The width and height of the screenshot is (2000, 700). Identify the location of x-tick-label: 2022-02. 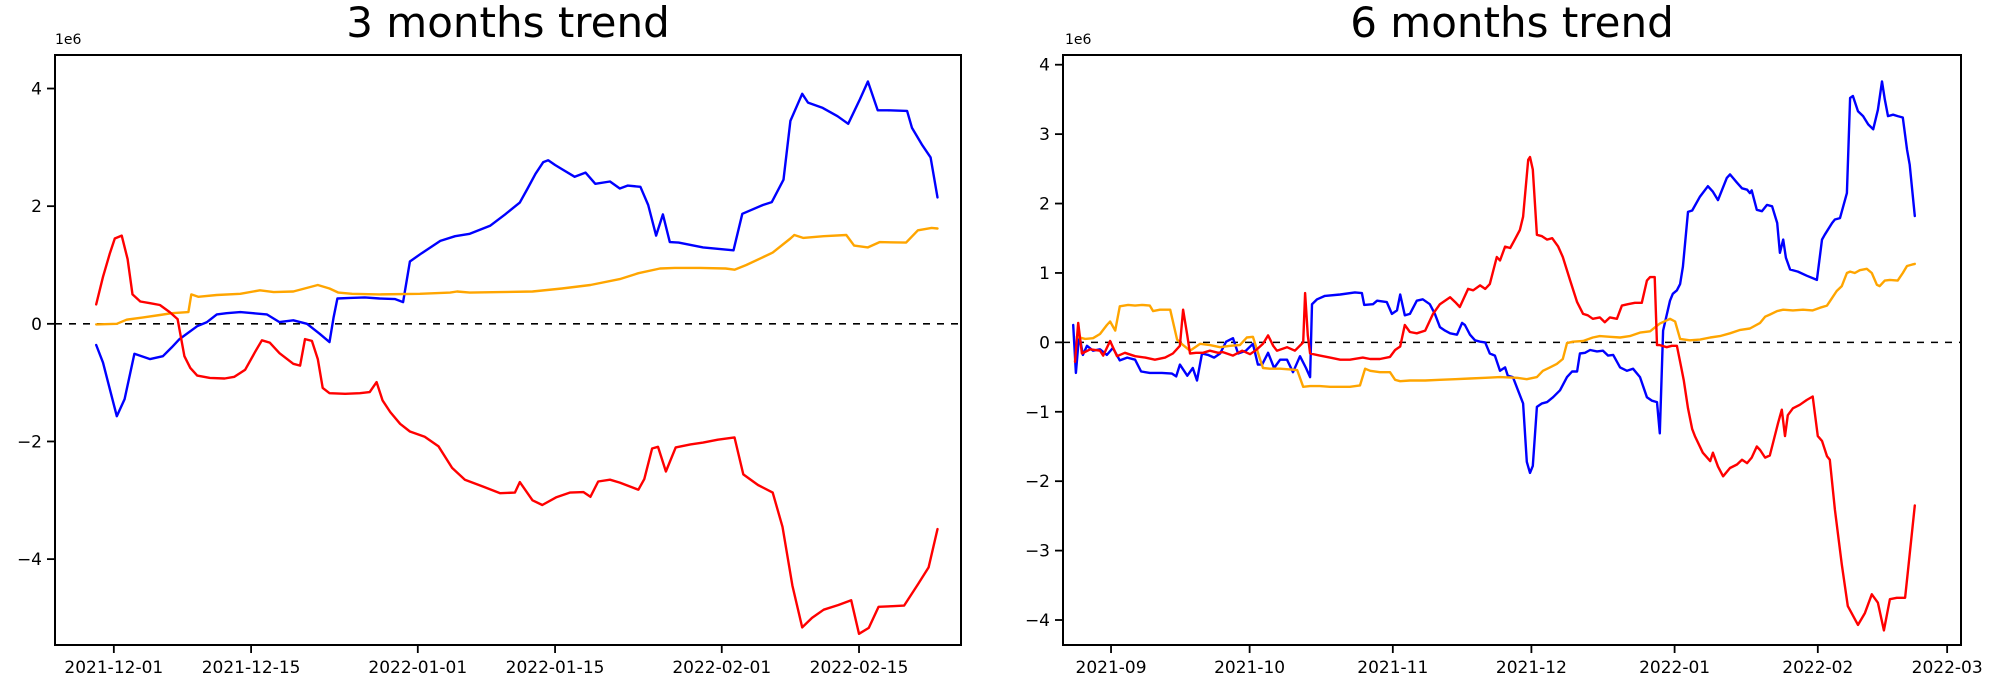
(1817, 668).